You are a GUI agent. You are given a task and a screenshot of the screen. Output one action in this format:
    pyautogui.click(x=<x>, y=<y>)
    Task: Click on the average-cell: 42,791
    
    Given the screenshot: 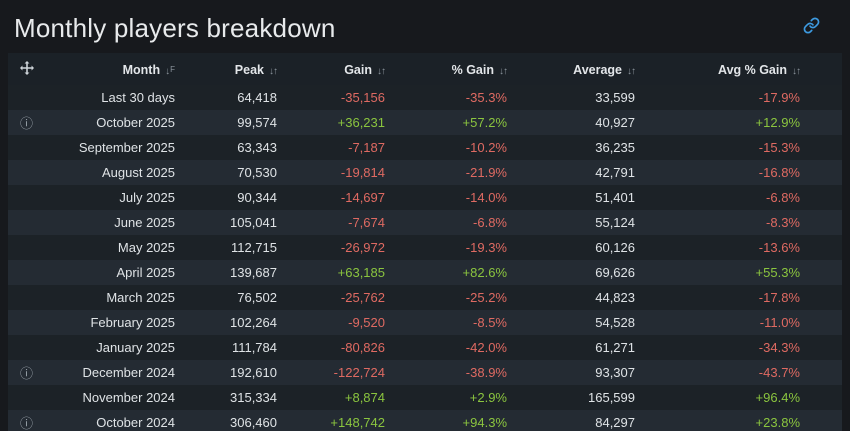 What is the action you would take?
    pyautogui.click(x=615, y=172)
    